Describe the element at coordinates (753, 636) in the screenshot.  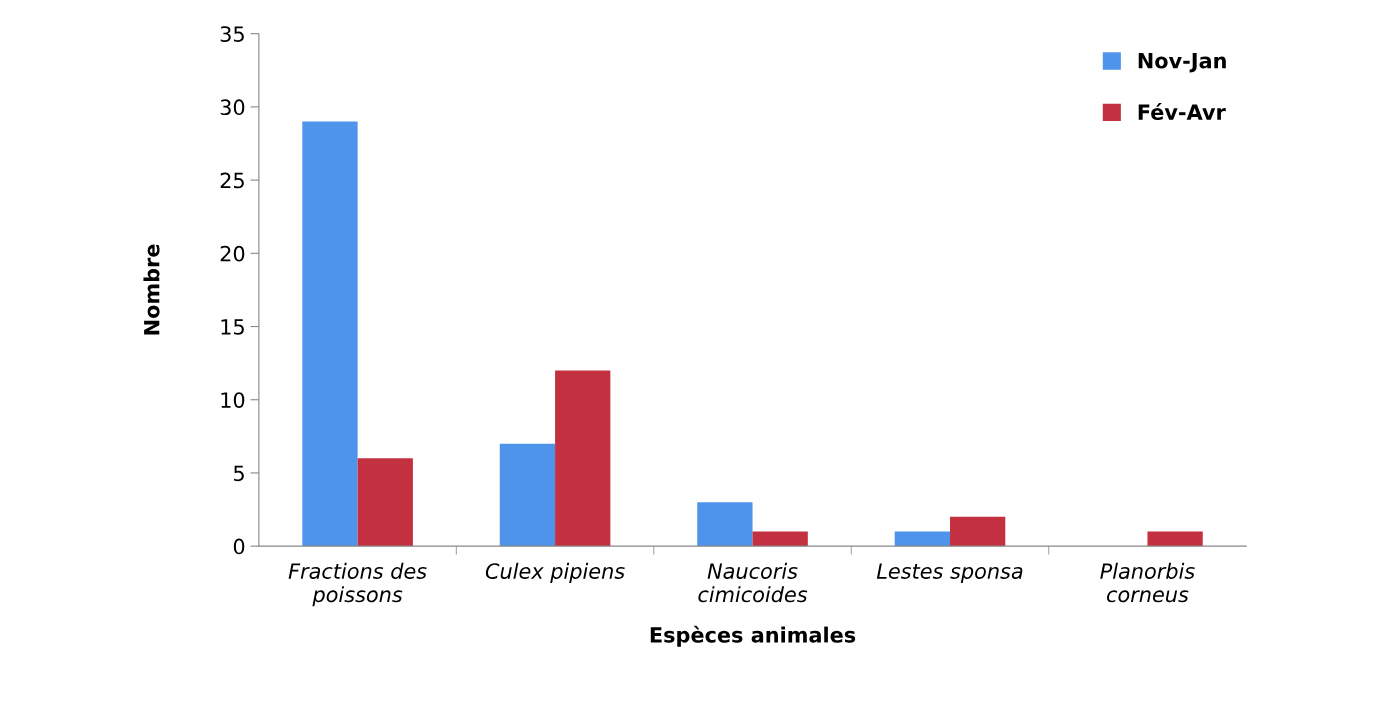
I see `x-axis-title: Espèces animales` at that location.